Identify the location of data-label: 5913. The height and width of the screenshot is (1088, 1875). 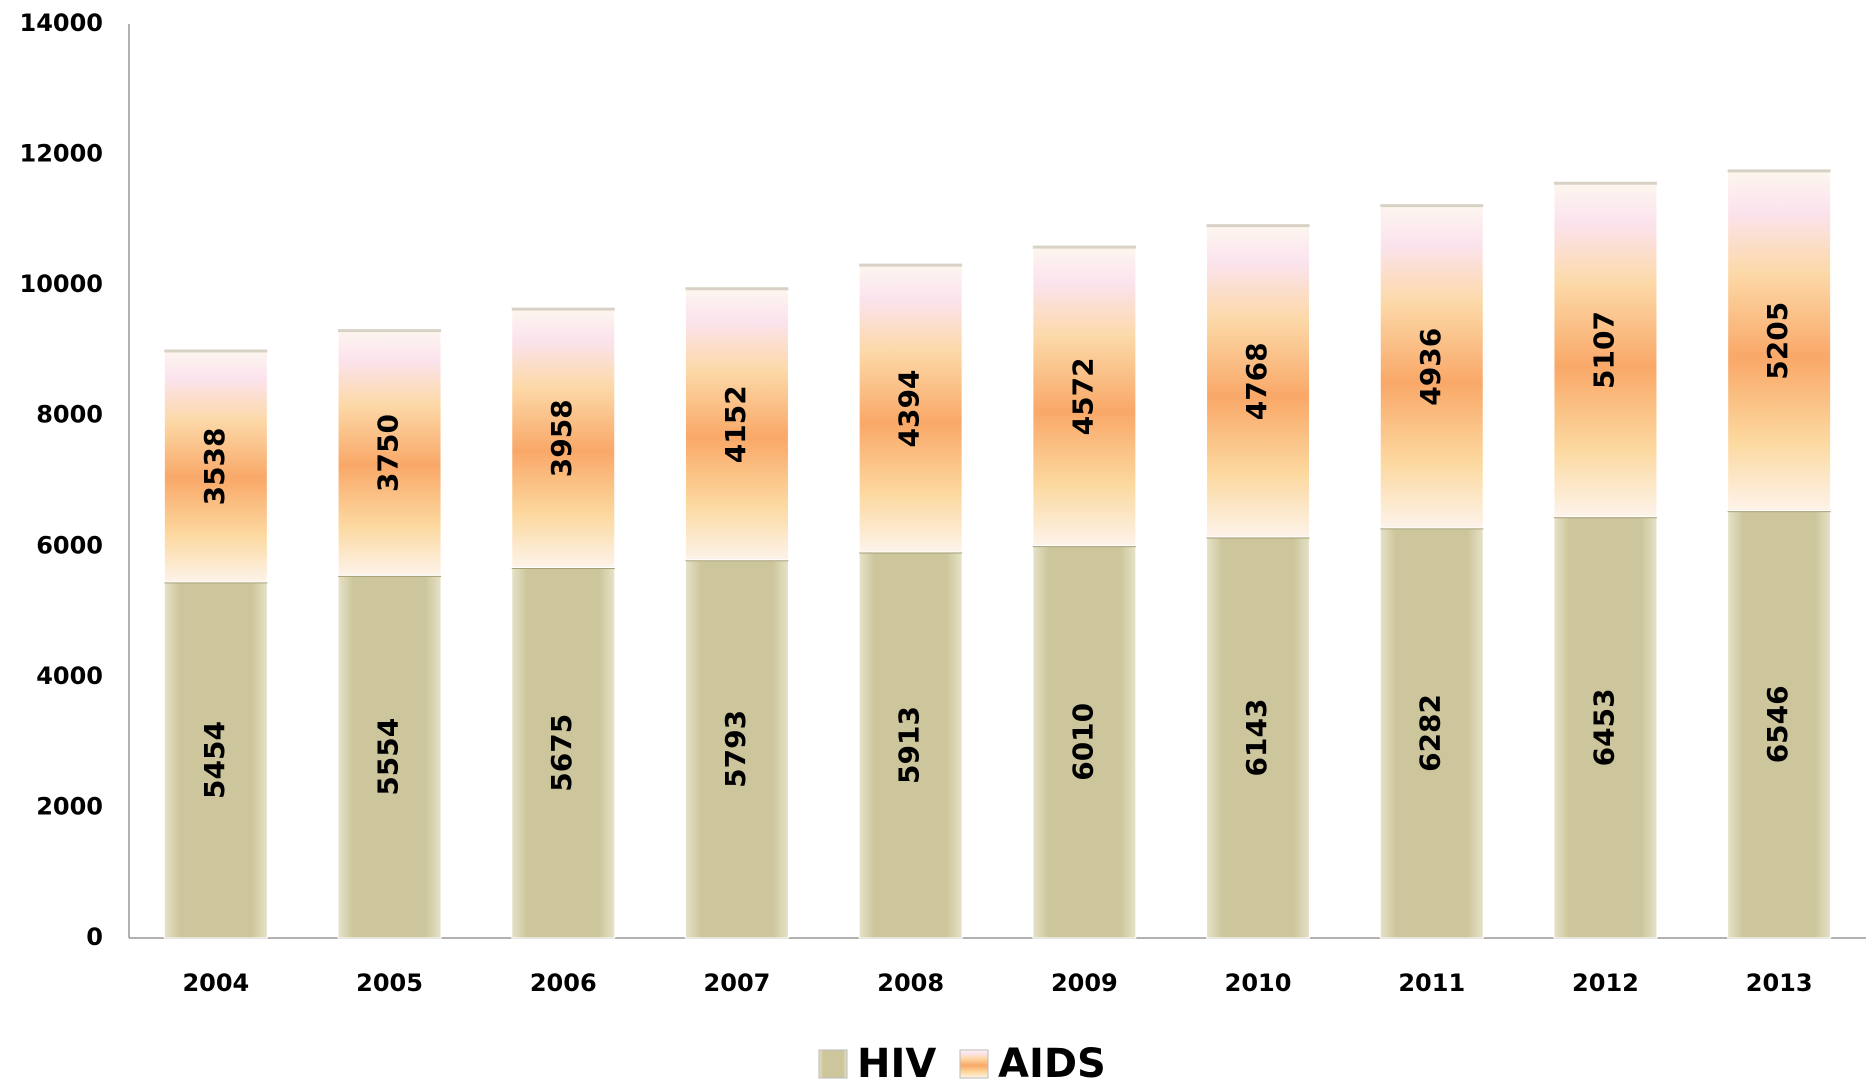
(909, 745).